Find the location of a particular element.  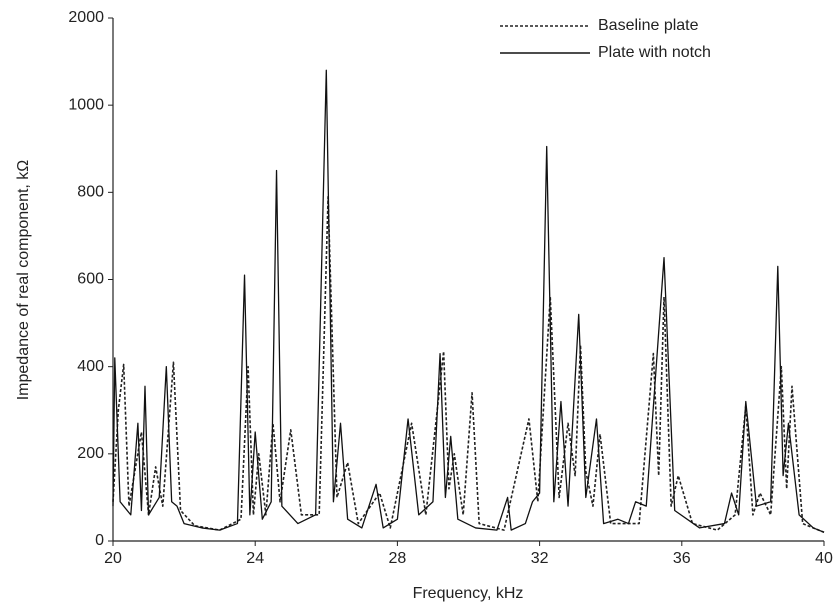

y-tick-label: 600 is located at coordinates (90, 279).